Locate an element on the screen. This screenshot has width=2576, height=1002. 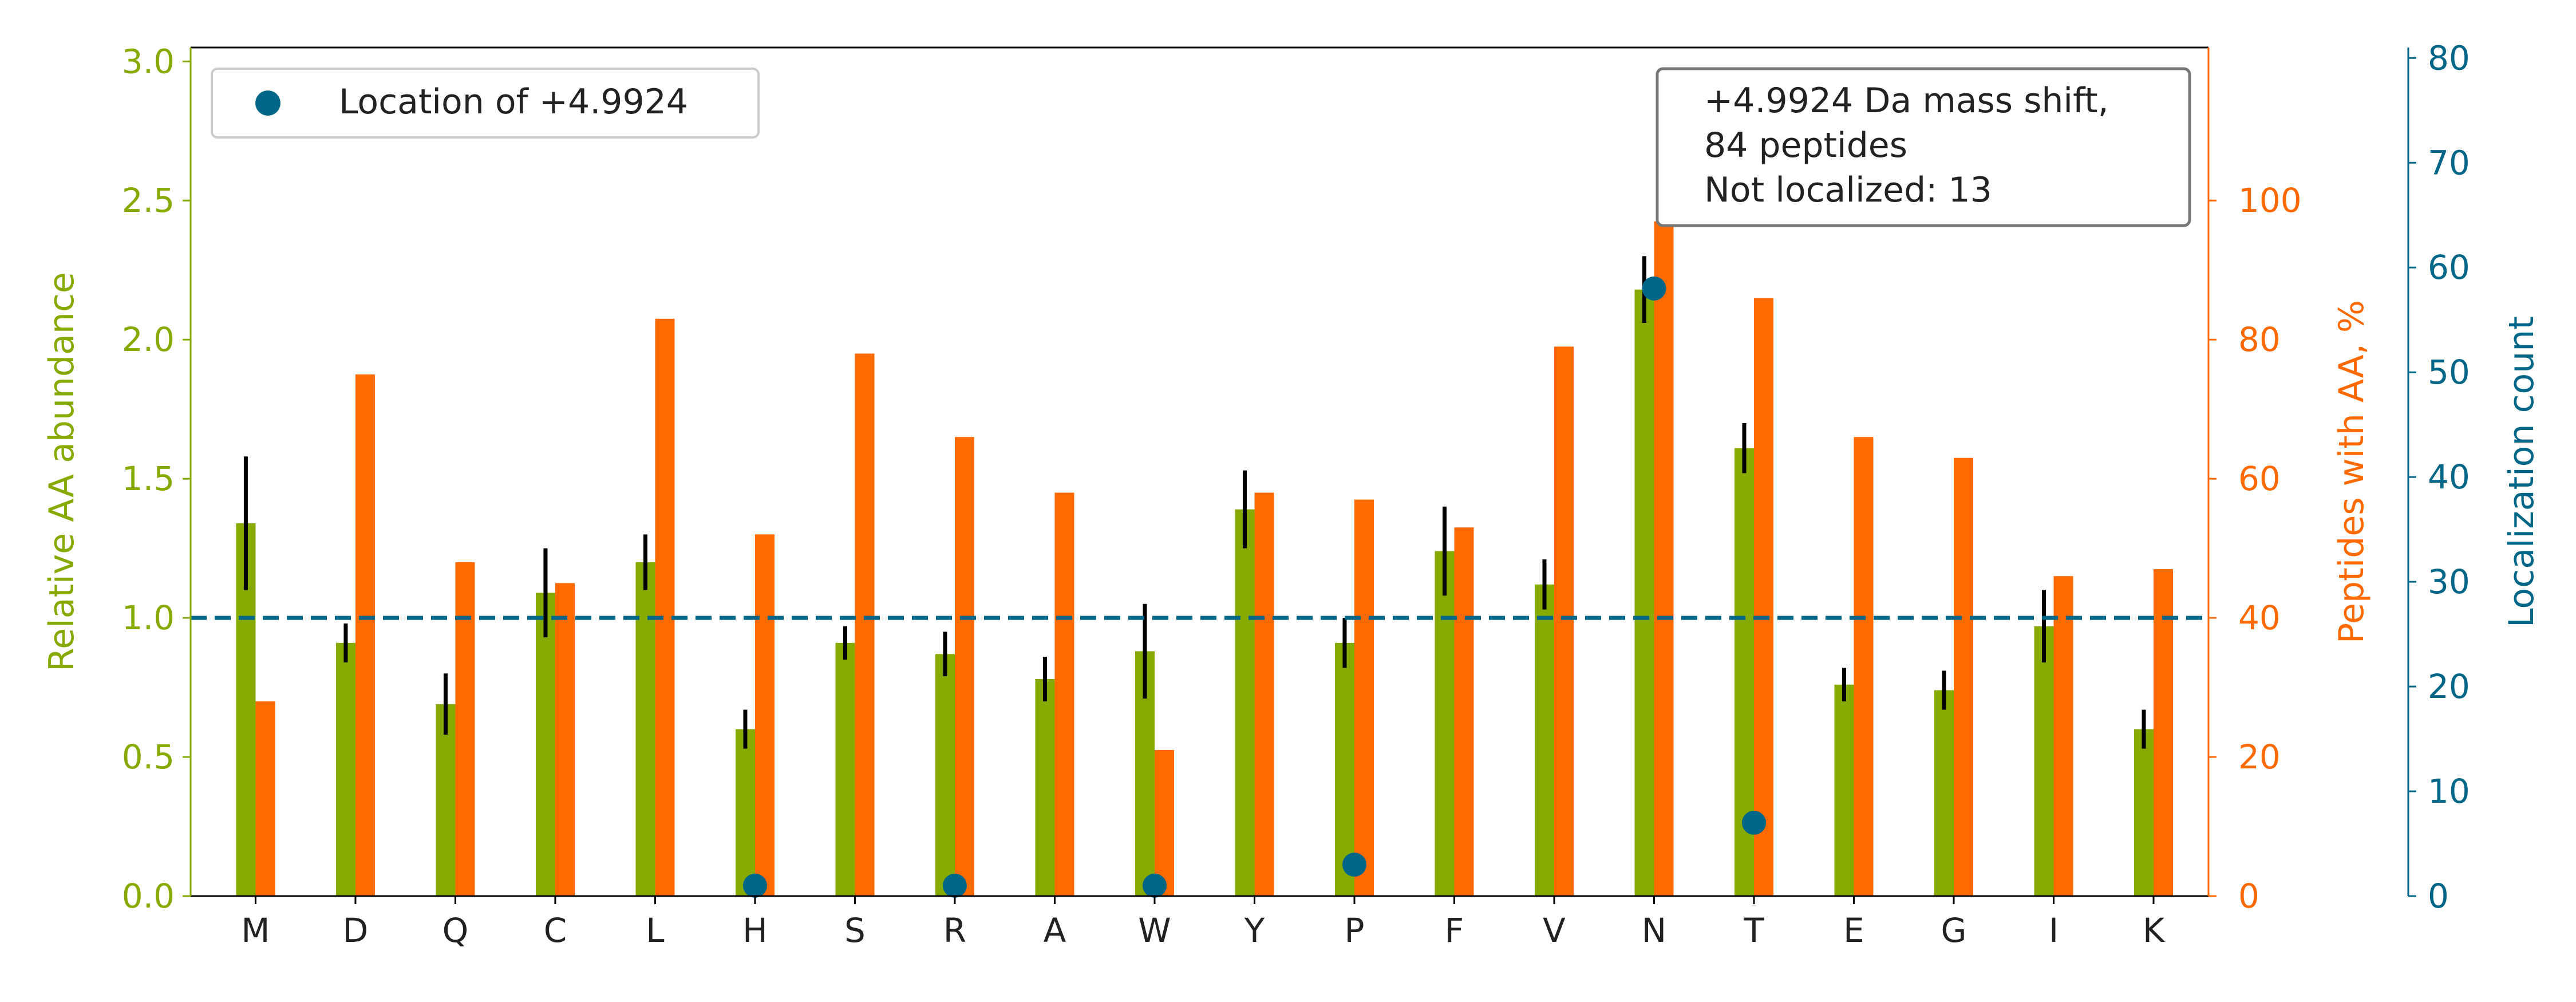
peptides-bar-W is located at coordinates (1164, 822).